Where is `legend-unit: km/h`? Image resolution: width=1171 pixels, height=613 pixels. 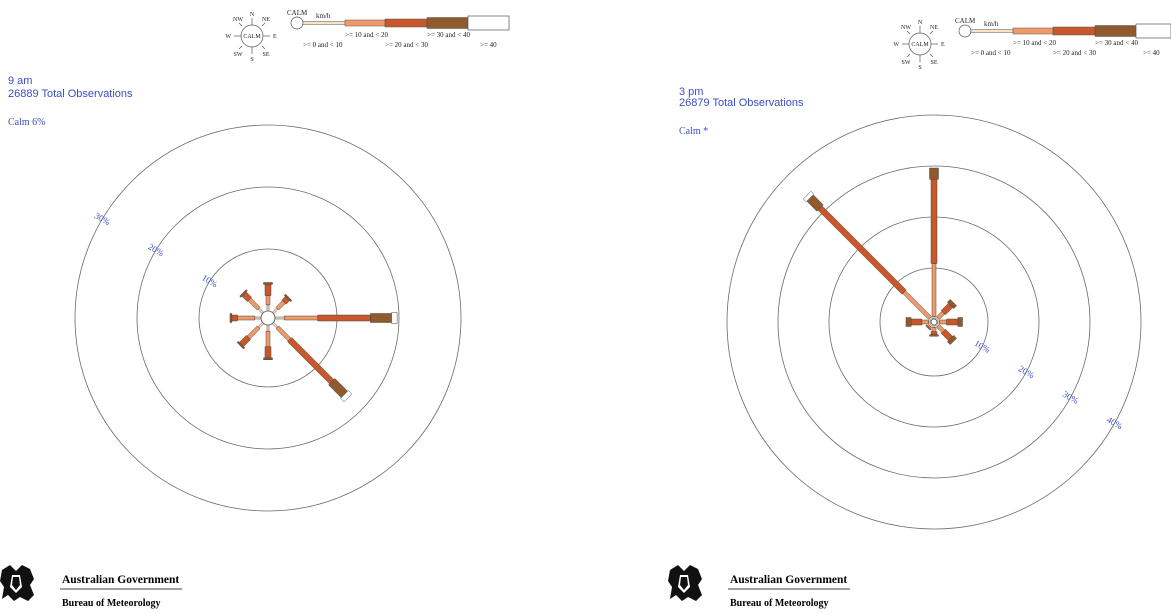 legend-unit: km/h is located at coordinates (323, 16).